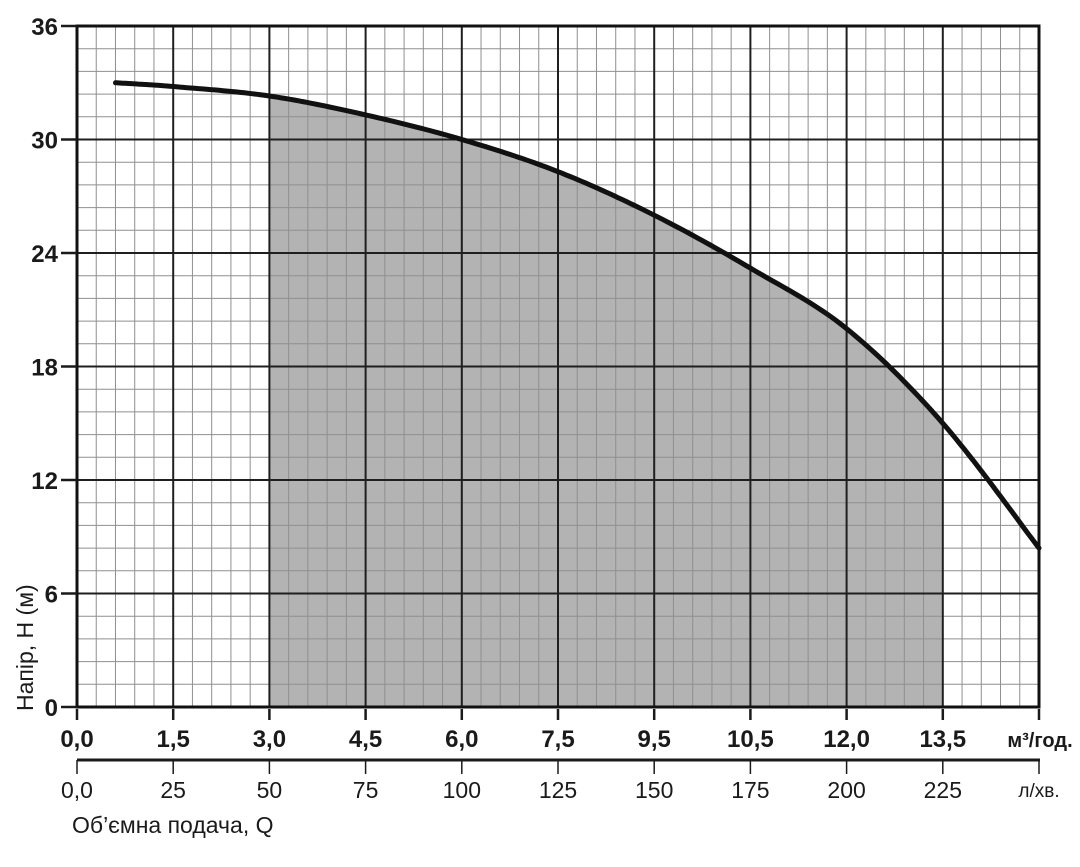  I want to click on y-axis-title: Напір, H (м), so click(25, 647).